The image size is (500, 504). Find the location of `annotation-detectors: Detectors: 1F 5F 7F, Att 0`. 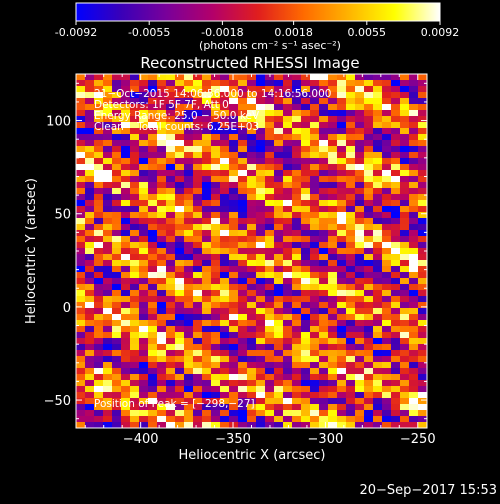

annotation-detectors: Detectors: 1F 5F 7F, Att 0 is located at coordinates (161, 105).